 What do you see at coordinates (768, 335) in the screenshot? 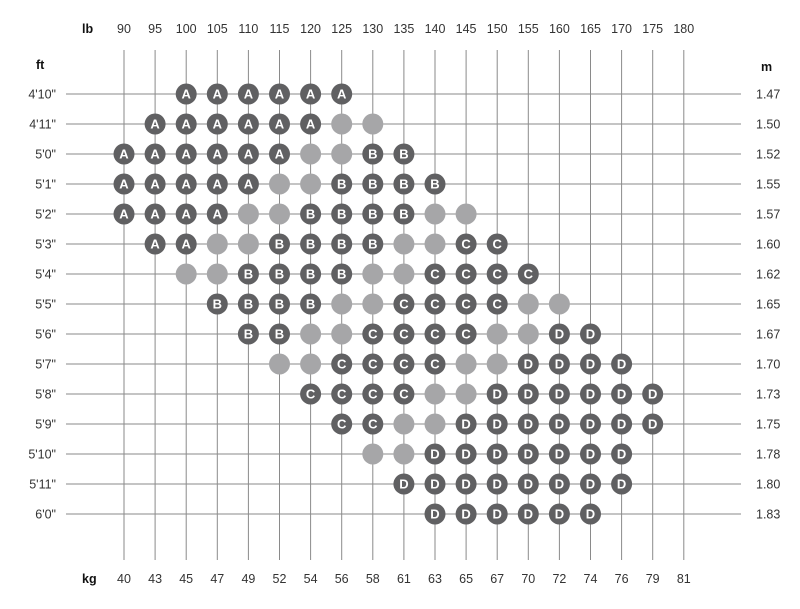
I see `m-tick-label: 1.67` at bounding box center [768, 335].